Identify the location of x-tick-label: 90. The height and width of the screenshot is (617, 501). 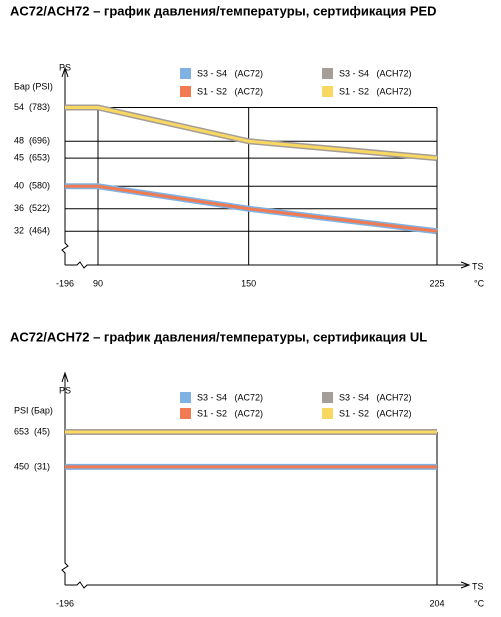
(98, 283).